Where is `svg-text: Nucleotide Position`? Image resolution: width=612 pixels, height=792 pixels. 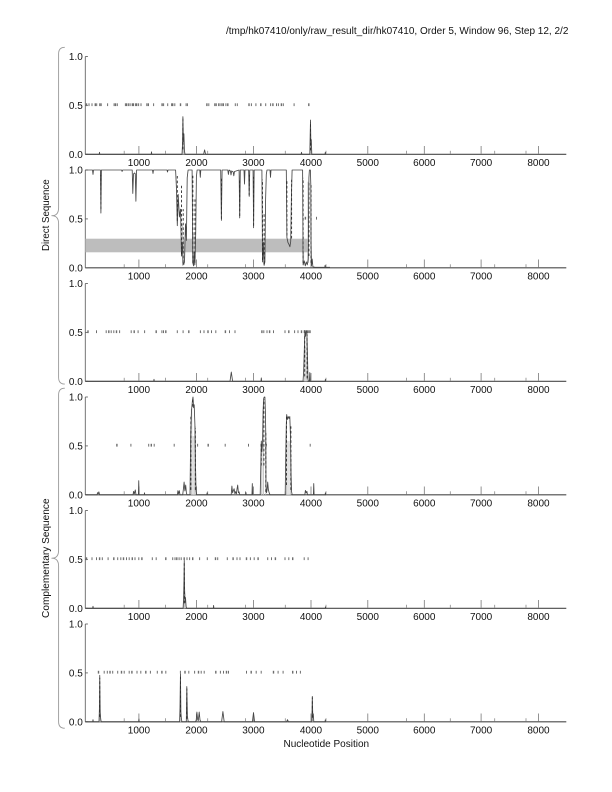 svg-text: Nucleotide Position is located at coordinates (326, 744).